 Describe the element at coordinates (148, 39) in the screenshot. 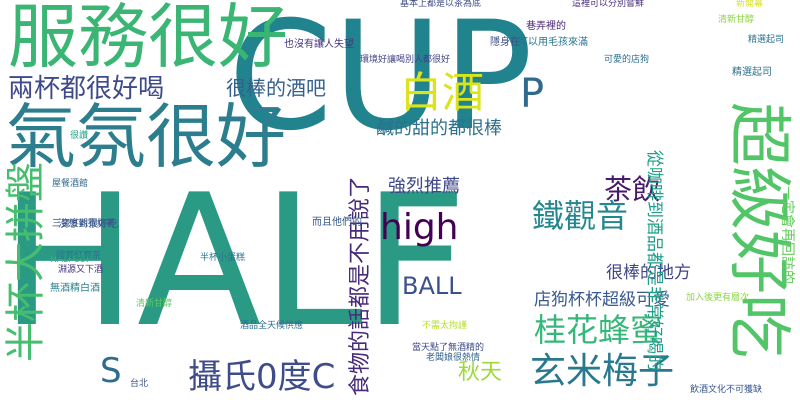

I see `word: 服務很好` at that location.